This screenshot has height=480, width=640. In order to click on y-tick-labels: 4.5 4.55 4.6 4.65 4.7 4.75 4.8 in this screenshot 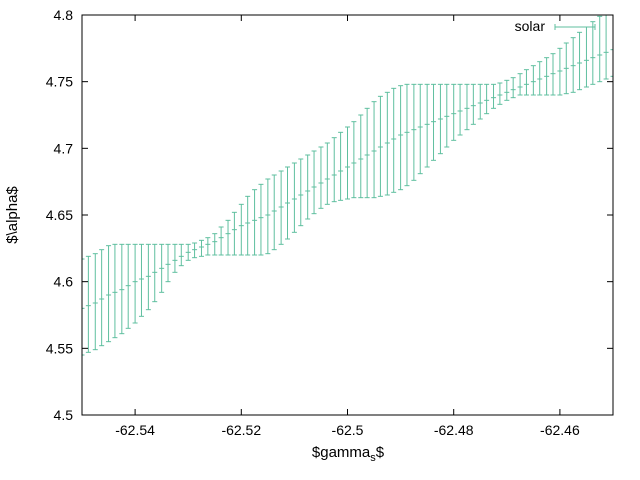, I will do `click(59, 215)`.